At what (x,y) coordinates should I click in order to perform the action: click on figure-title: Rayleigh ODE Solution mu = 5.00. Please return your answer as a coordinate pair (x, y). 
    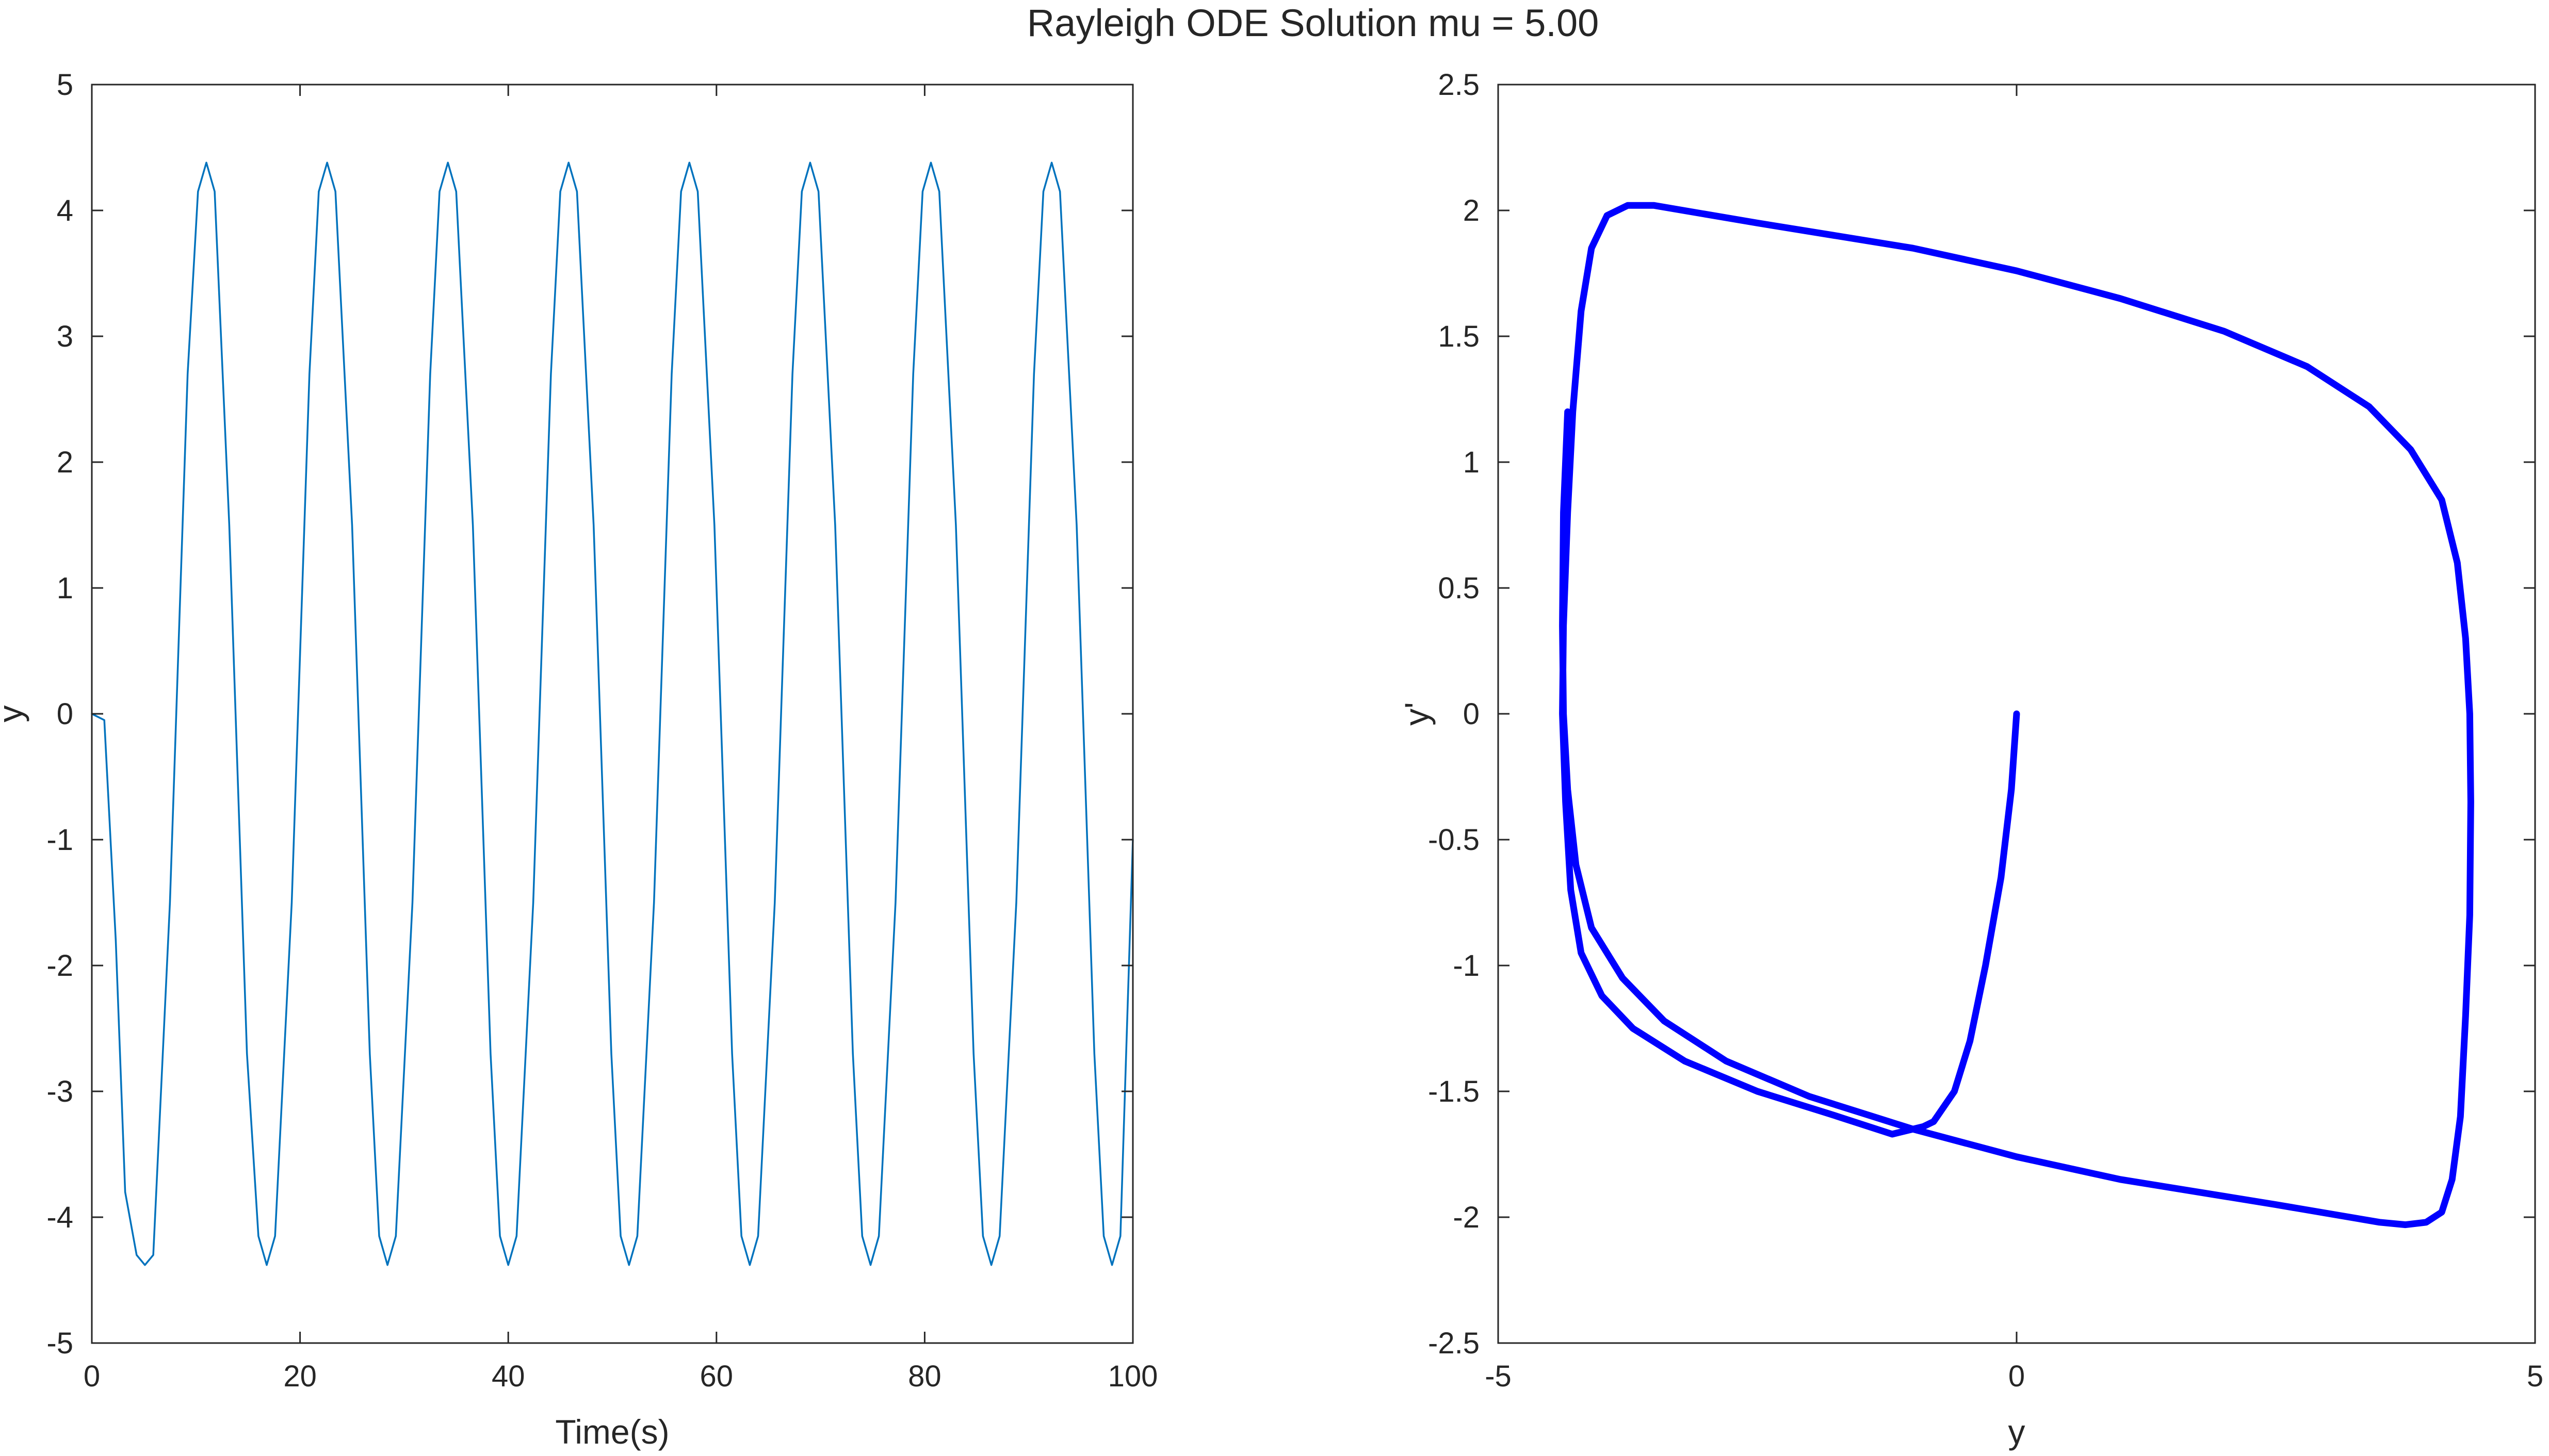
    Looking at the image, I should click on (1313, 23).